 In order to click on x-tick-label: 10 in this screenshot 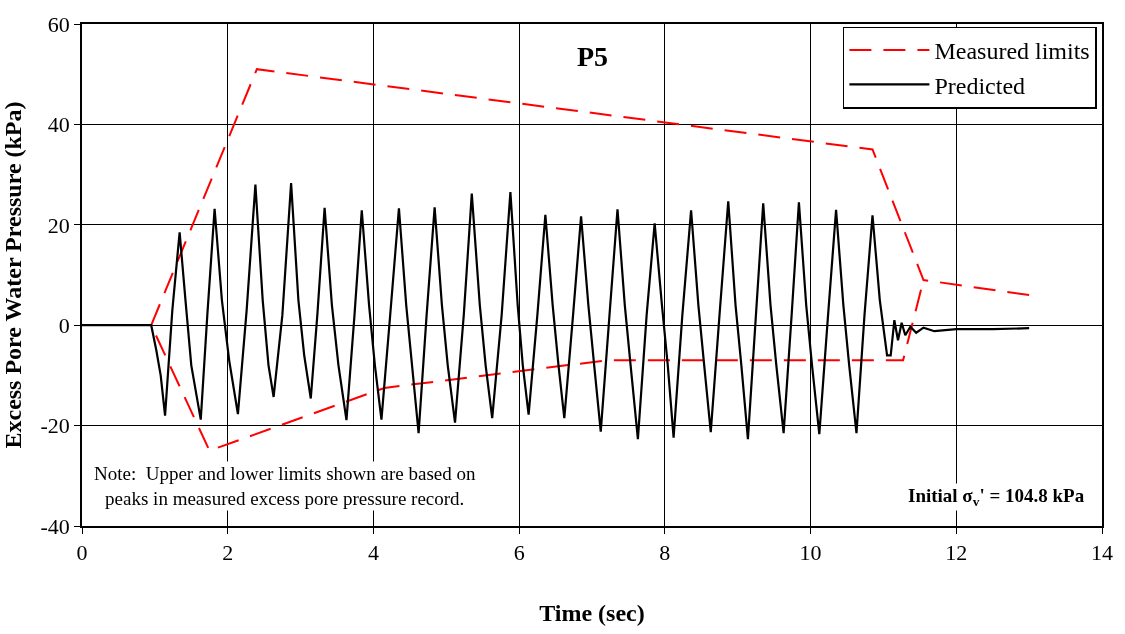, I will do `click(810, 553)`.